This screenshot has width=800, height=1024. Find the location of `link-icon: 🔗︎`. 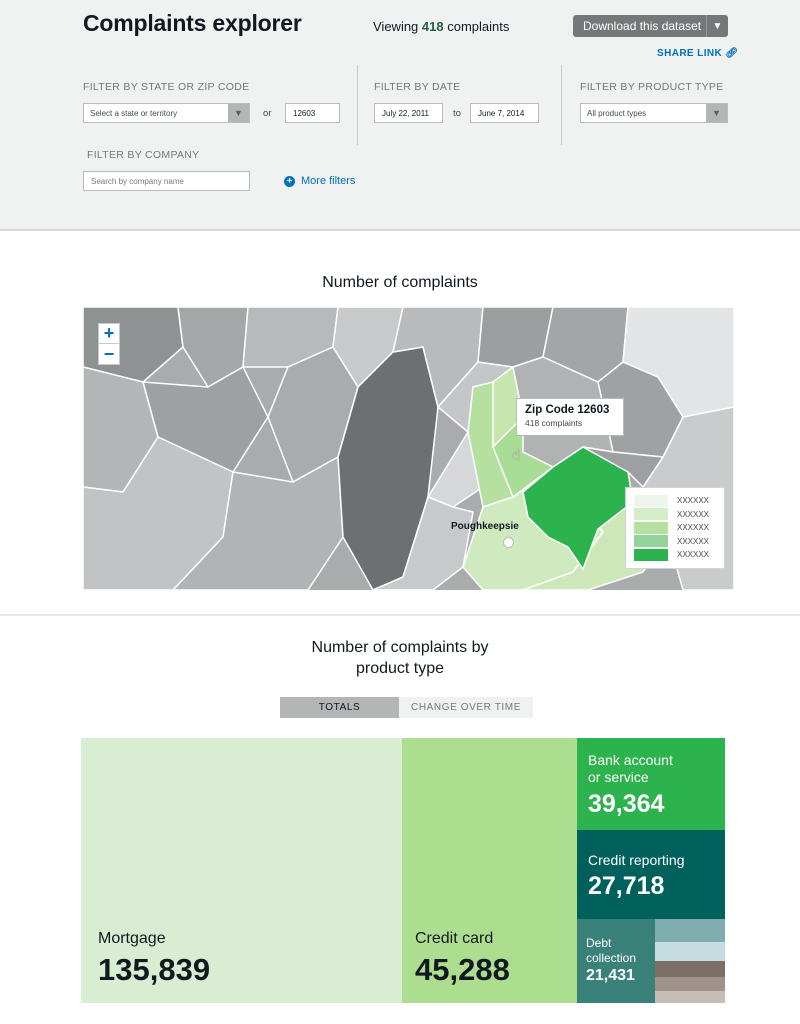

link-icon: 🔗︎ is located at coordinates (732, 53).